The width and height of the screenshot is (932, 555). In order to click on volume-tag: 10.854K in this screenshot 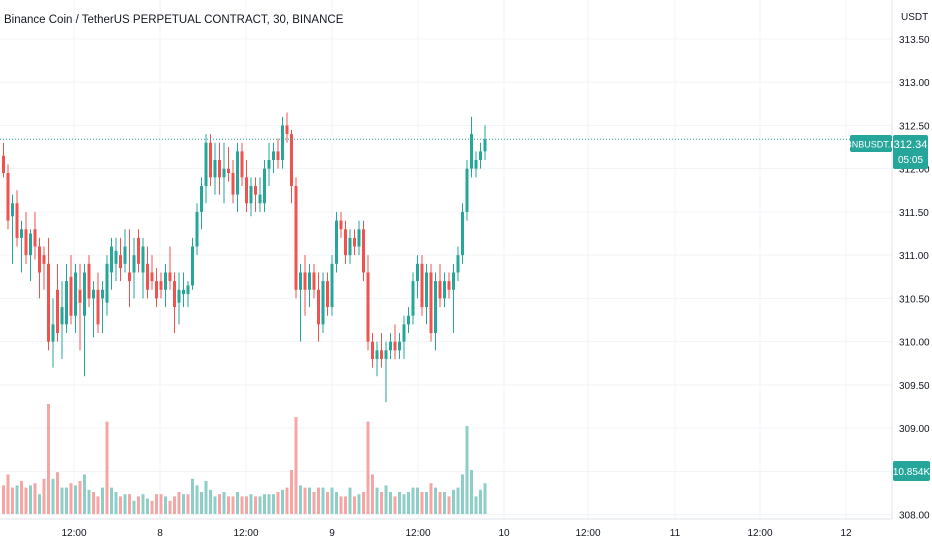, I will do `click(912, 471)`.